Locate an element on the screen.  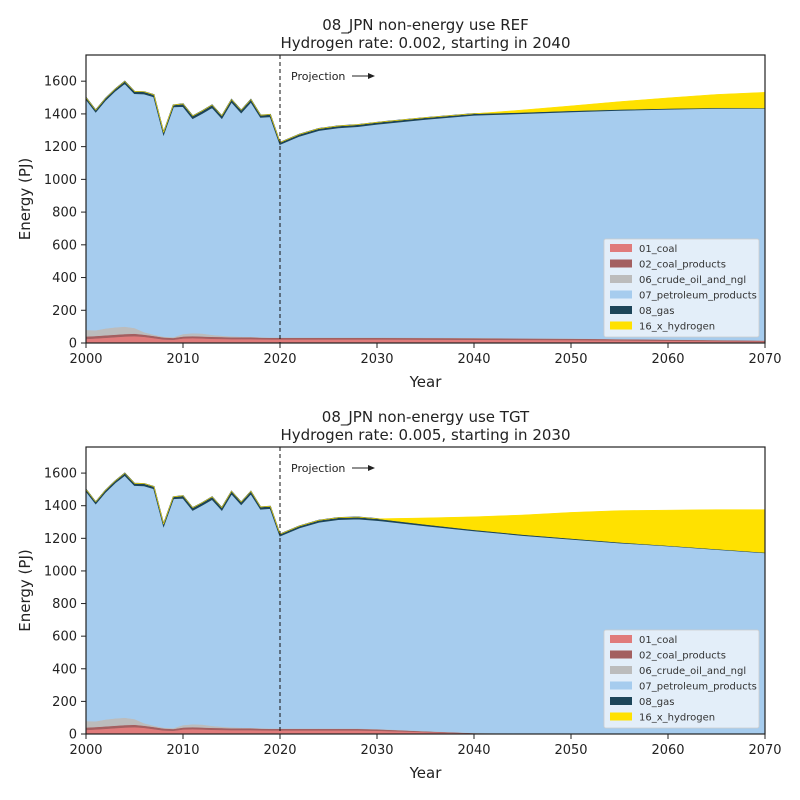
chart-title: 08_JPN non-energy use TGT is located at coordinates (426, 417).